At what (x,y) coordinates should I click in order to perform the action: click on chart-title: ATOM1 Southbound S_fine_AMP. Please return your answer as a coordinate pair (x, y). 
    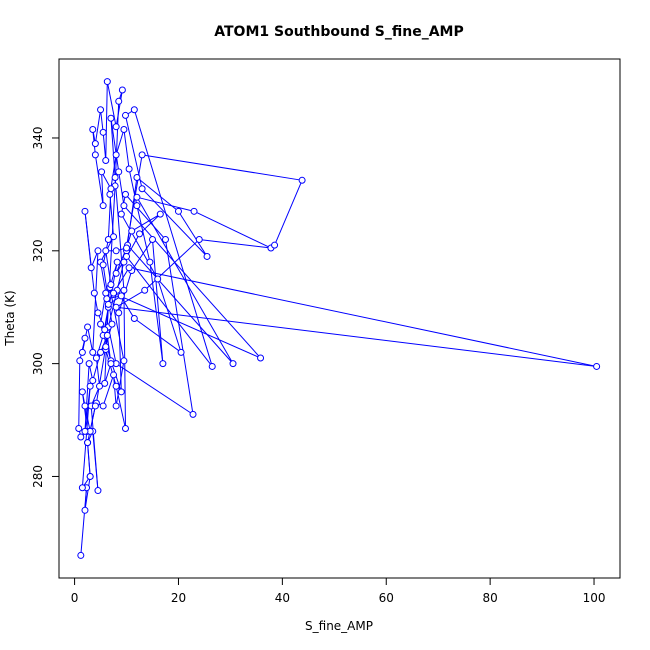
    Looking at the image, I should click on (339, 32).